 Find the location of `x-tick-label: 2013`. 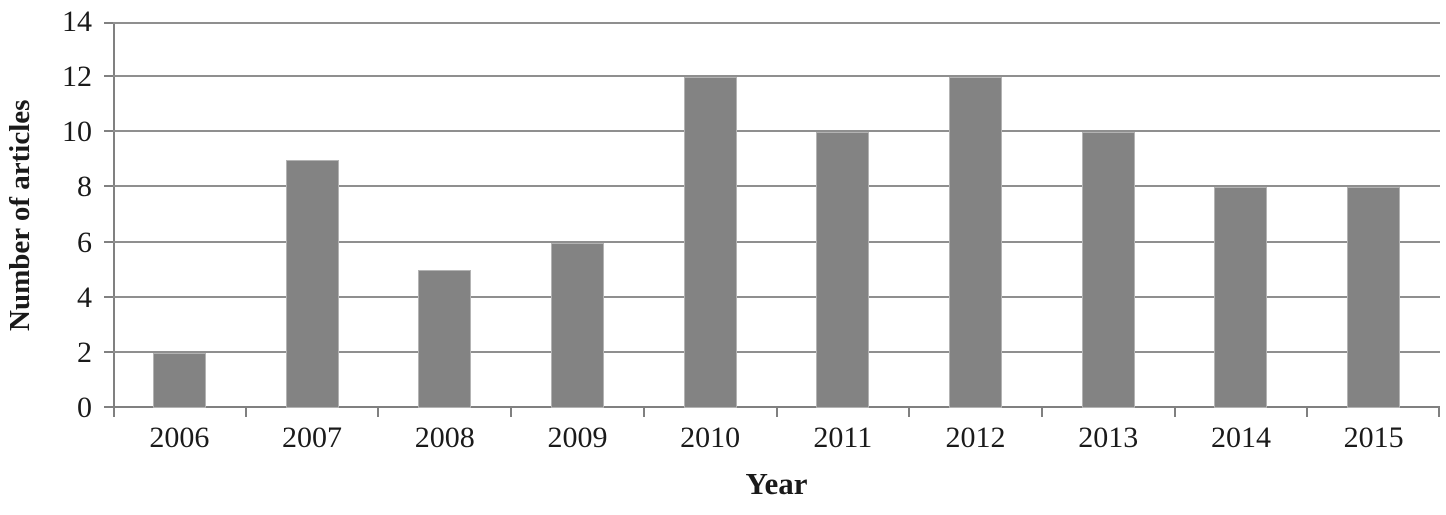

x-tick-label: 2013 is located at coordinates (1108, 437).